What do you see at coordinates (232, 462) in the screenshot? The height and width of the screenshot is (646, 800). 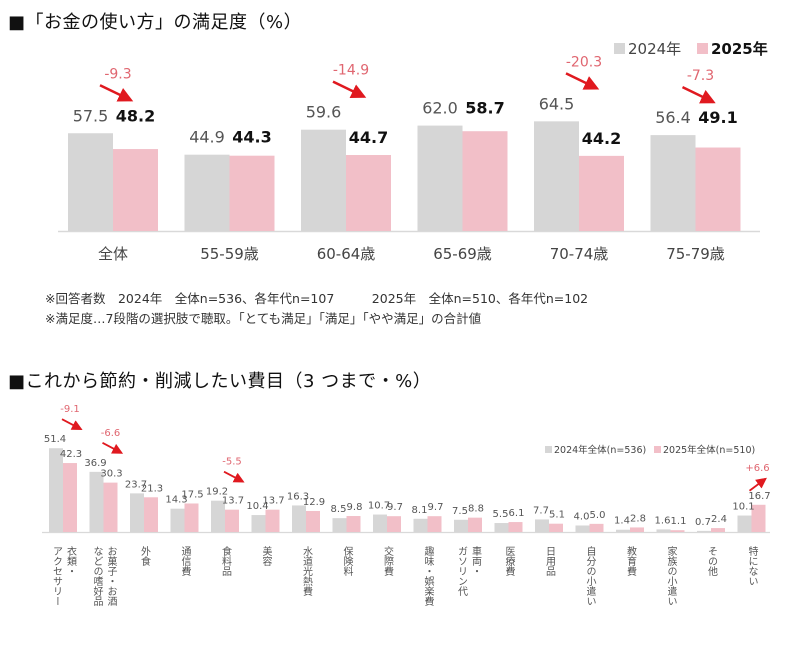 I see `diff-label: -5.5` at bounding box center [232, 462].